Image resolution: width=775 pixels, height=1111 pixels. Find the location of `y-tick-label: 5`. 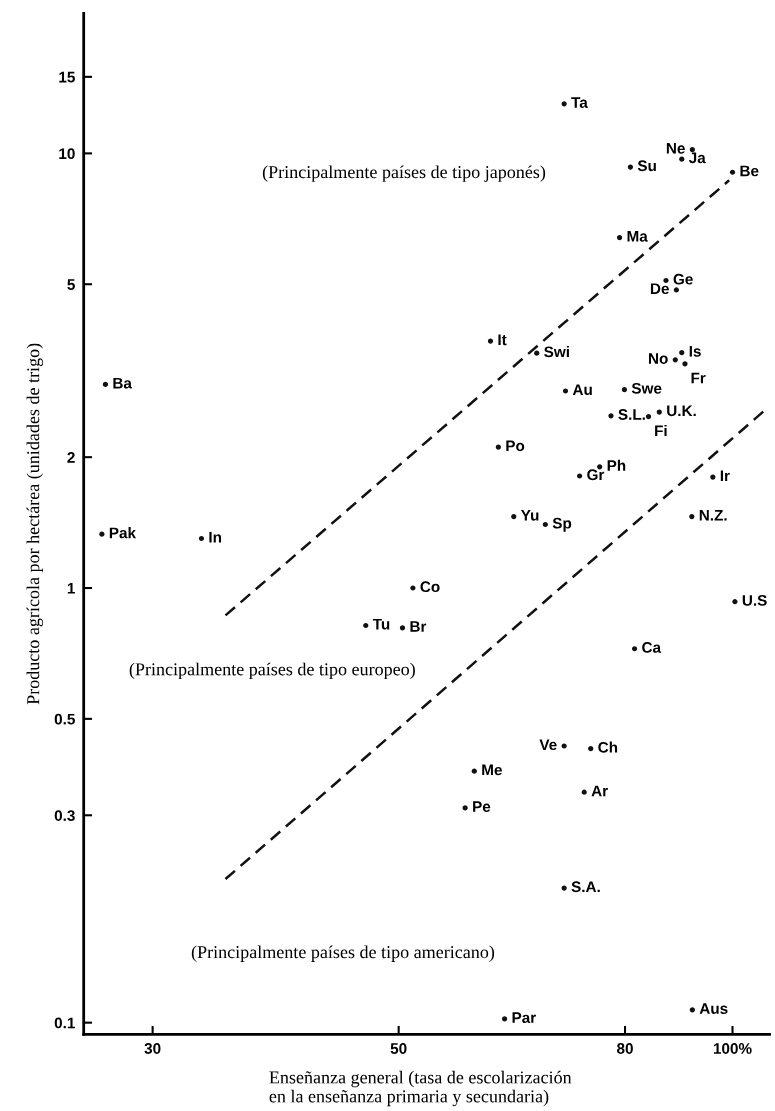

y-tick-label: 5 is located at coordinates (71, 284).